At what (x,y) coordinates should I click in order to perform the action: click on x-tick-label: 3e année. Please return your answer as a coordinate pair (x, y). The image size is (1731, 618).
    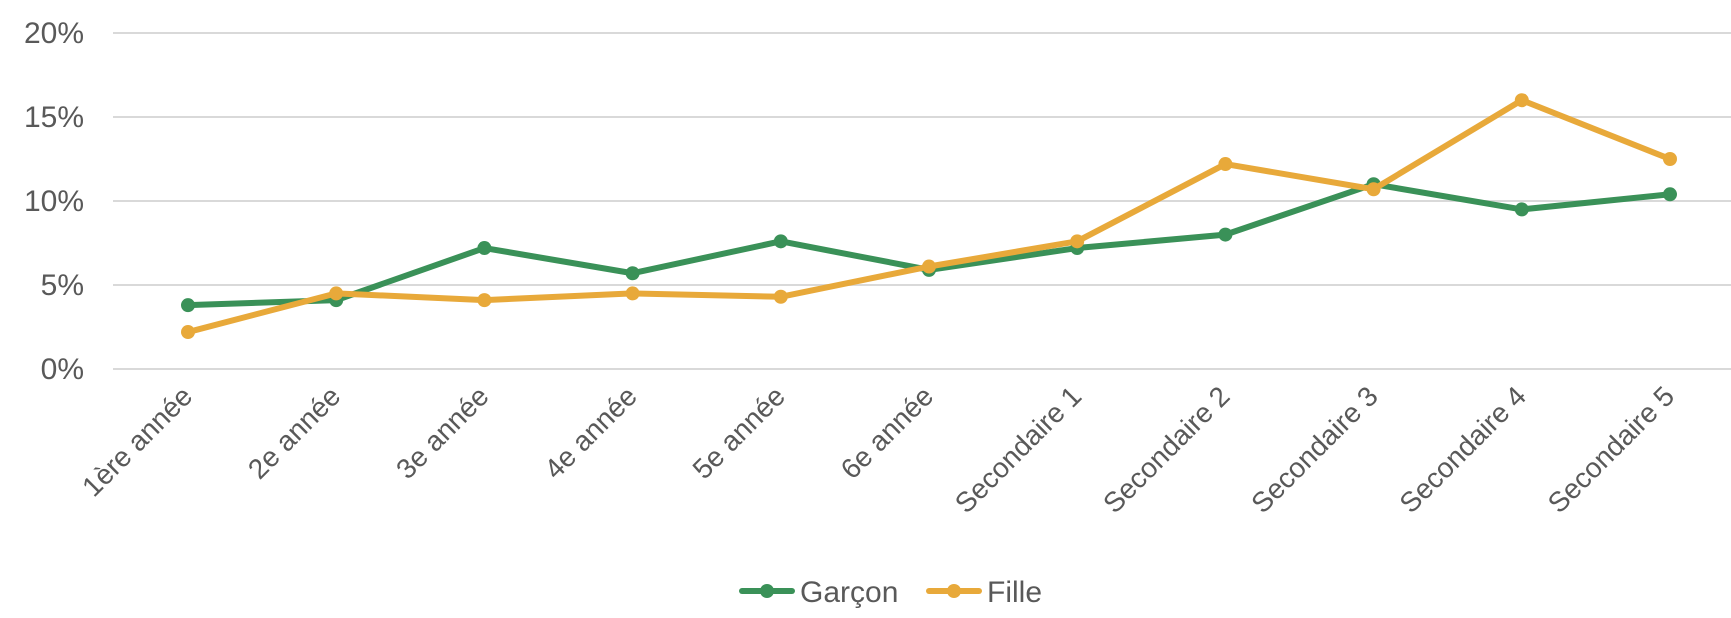
    Looking at the image, I should click on (442, 432).